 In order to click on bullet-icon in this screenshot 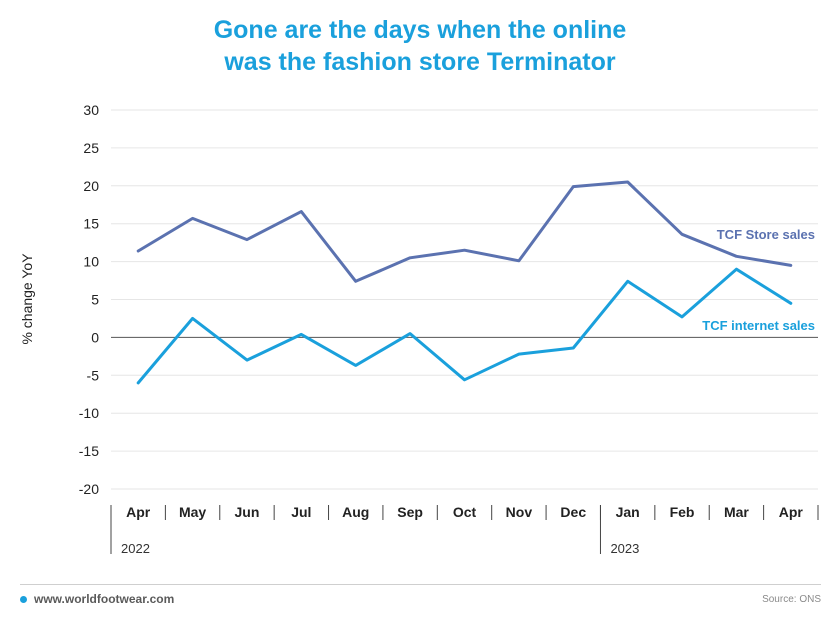, I will do `click(23, 599)`.